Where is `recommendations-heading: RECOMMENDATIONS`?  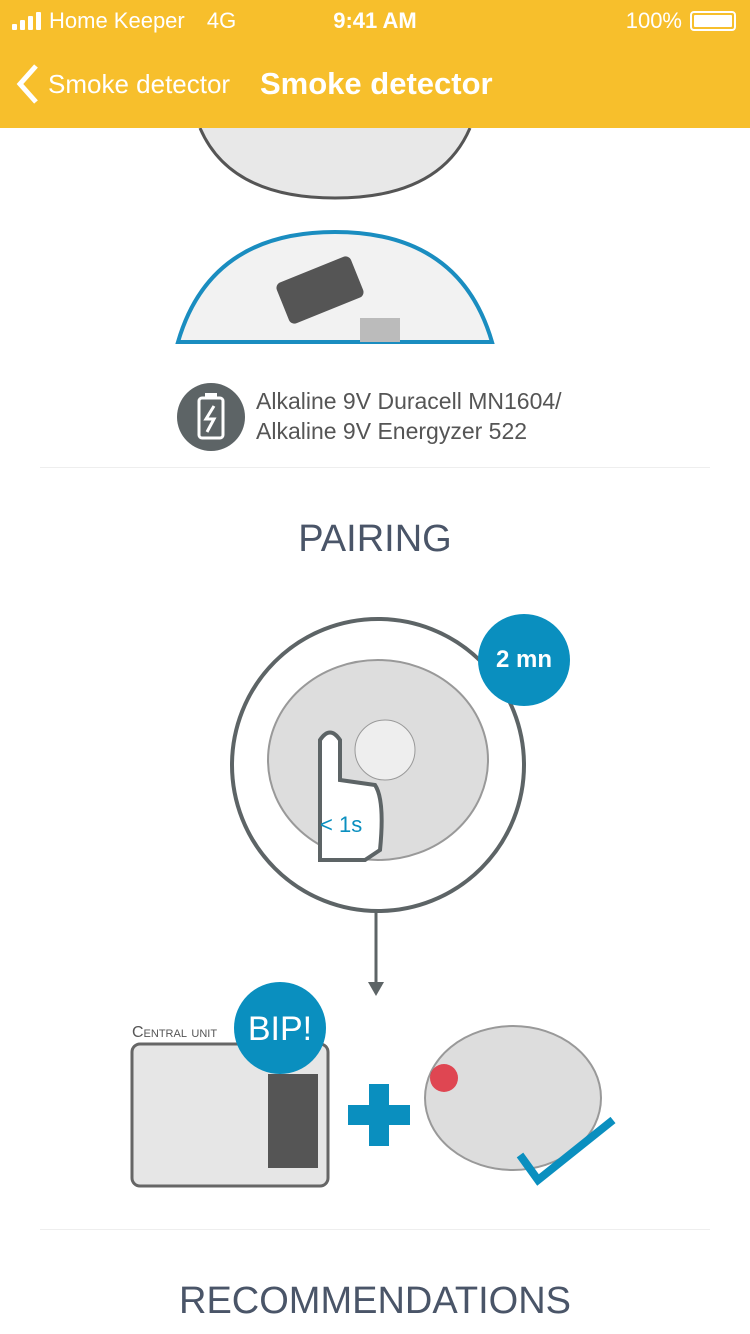
recommendations-heading: RECOMMENDATIONS is located at coordinates (375, 1301).